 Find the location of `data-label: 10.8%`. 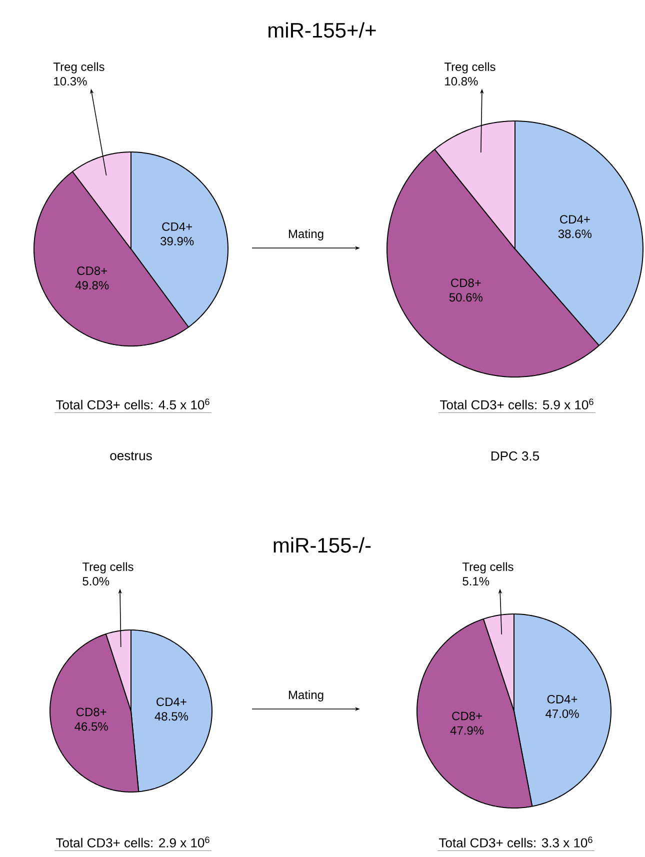

data-label: 10.8% is located at coordinates (461, 81).